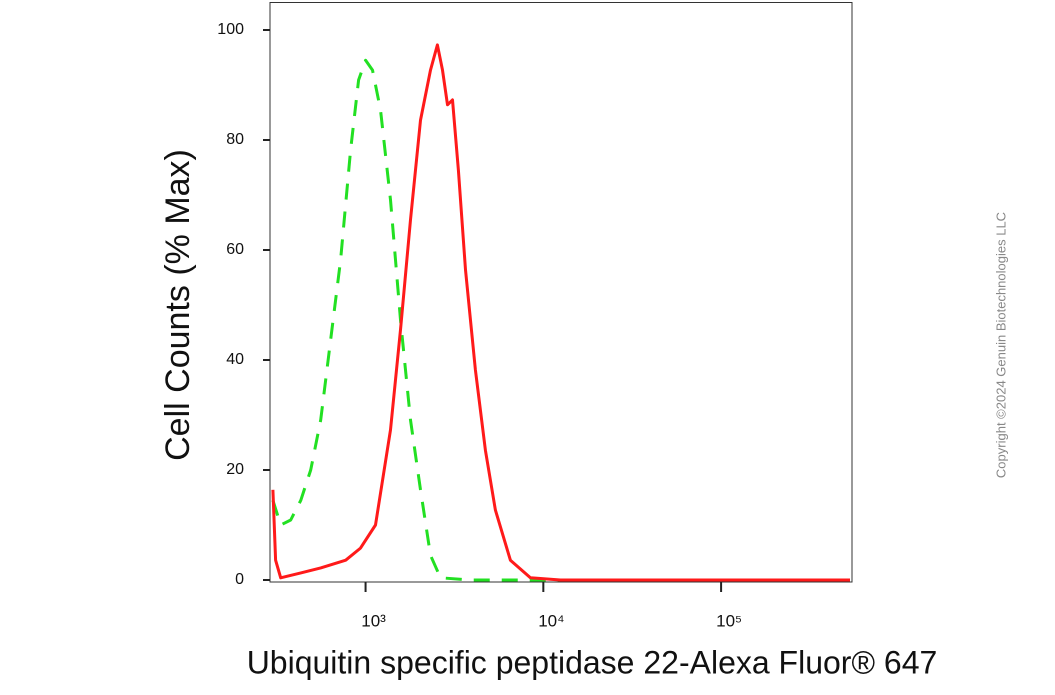  I want to click on y-tick-label: 0, so click(239, 579).